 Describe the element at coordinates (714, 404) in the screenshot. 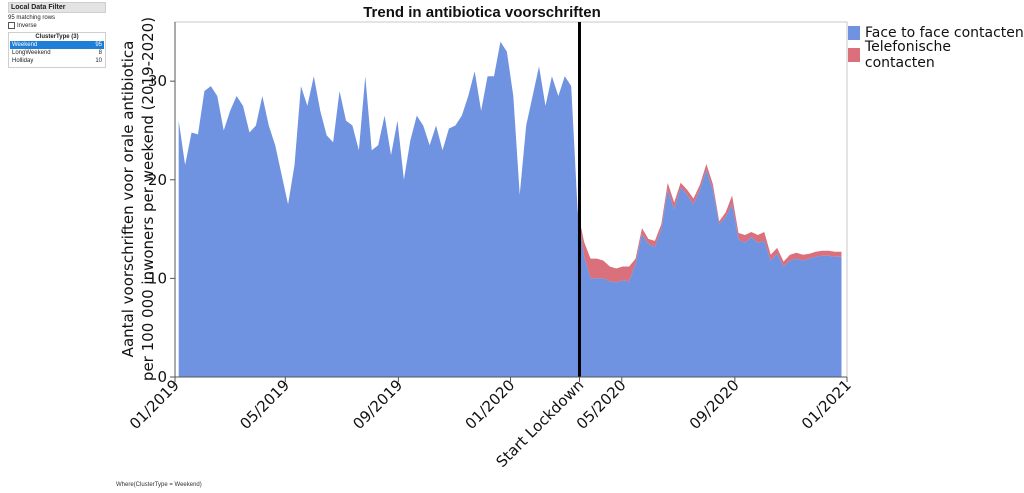

I see `x-tick-label: 09/2020` at that location.